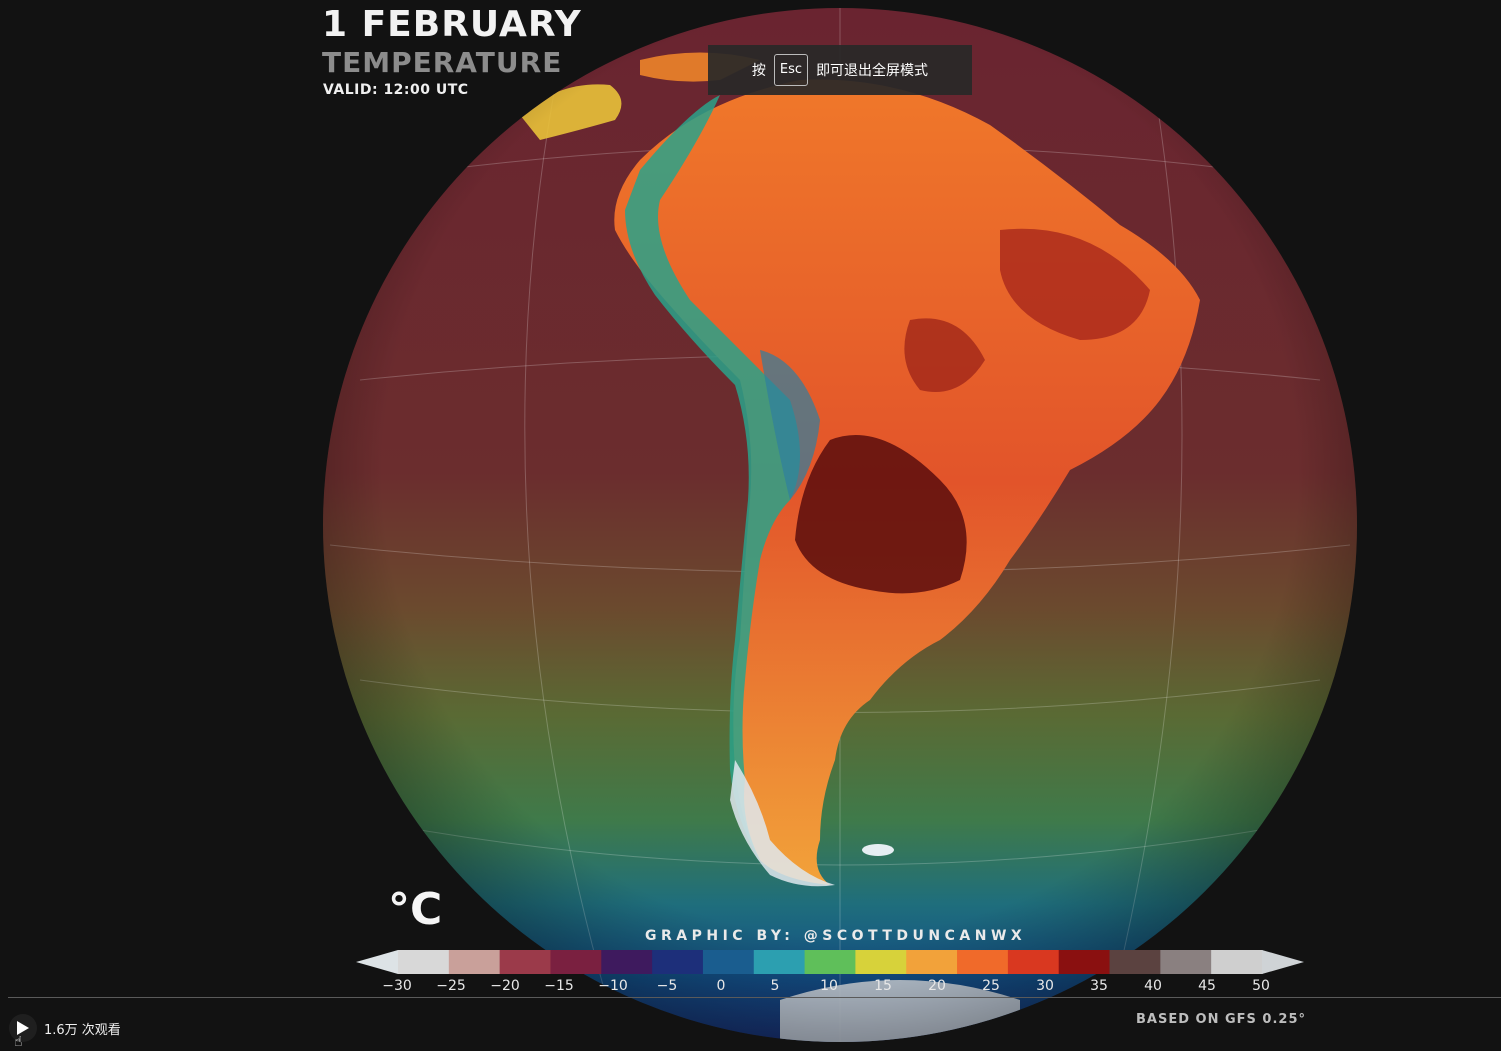 This screenshot has width=1501, height=1051. I want to click on colorbar-tick-label: 45, so click(1207, 986).